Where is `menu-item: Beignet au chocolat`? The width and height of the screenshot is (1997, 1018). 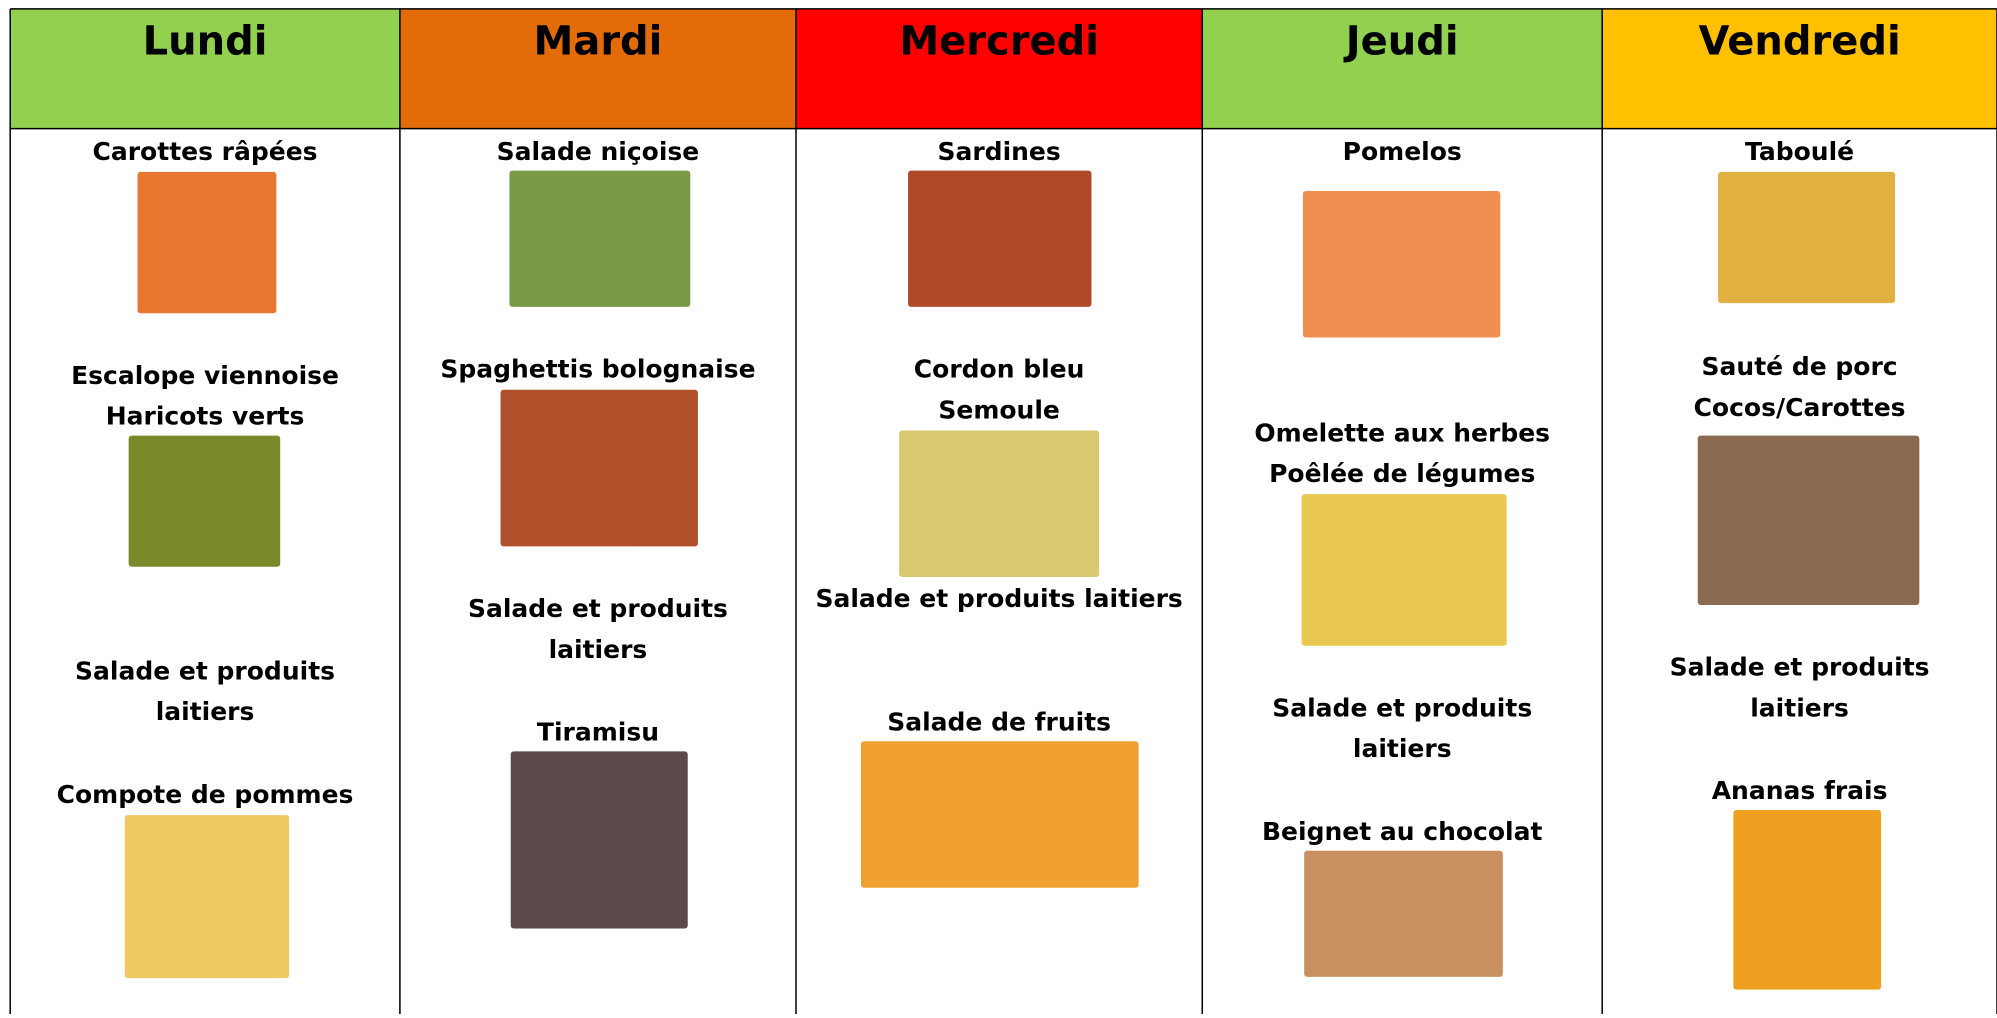
menu-item: Beignet au chocolat is located at coordinates (1402, 831).